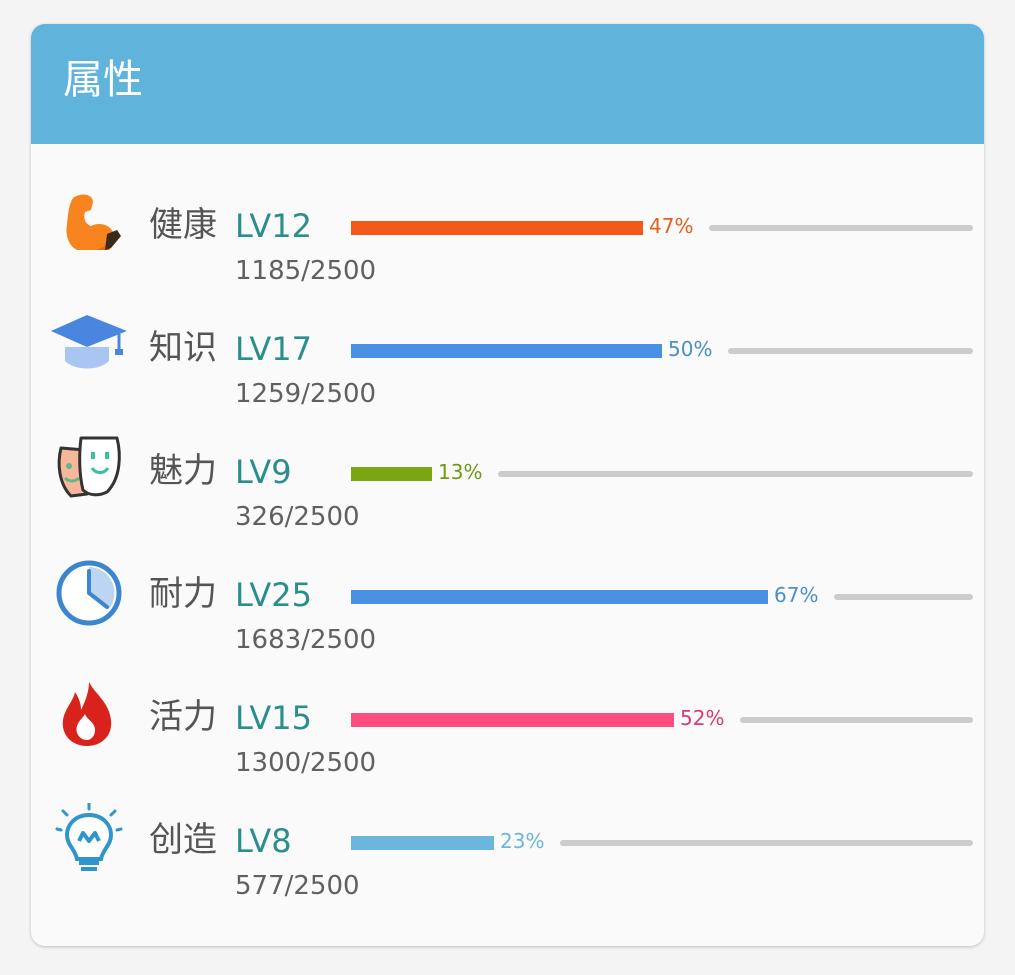 This screenshot has width=1015, height=975. I want to click on attribute-exp: 326/2500, so click(297, 517).